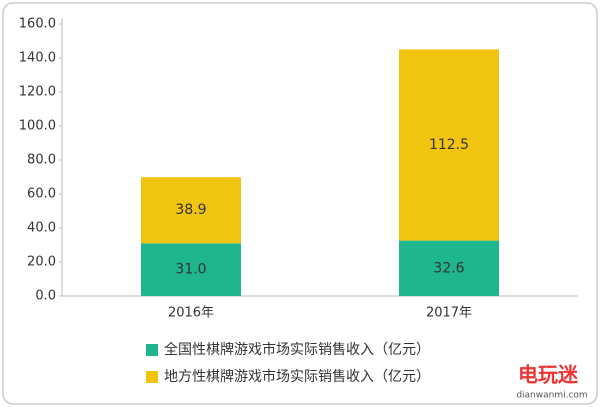 Image resolution: width=600 pixels, height=407 pixels. What do you see at coordinates (297, 376) in the screenshot?
I see `legend-label: 地方性棋牌游戏市场实际销售收入（亿元）` at bounding box center [297, 376].